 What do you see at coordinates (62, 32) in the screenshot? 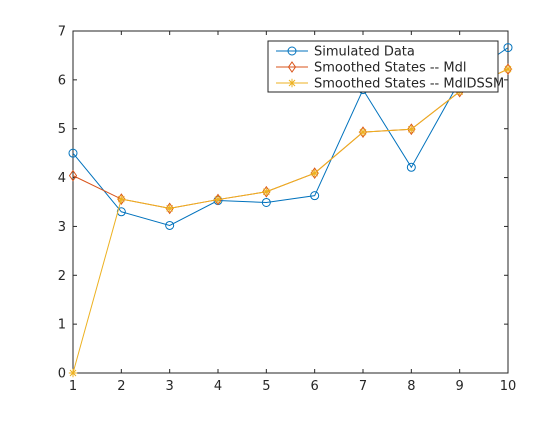
I see `y-tick-label: 7` at bounding box center [62, 32].